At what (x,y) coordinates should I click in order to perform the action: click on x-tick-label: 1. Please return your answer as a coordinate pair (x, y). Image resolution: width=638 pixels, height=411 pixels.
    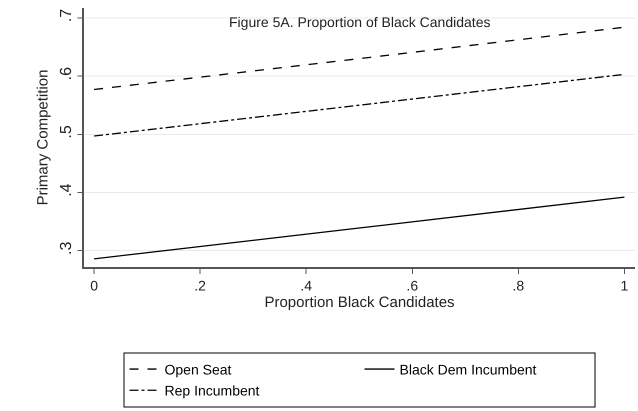
    Looking at the image, I should click on (624, 286).